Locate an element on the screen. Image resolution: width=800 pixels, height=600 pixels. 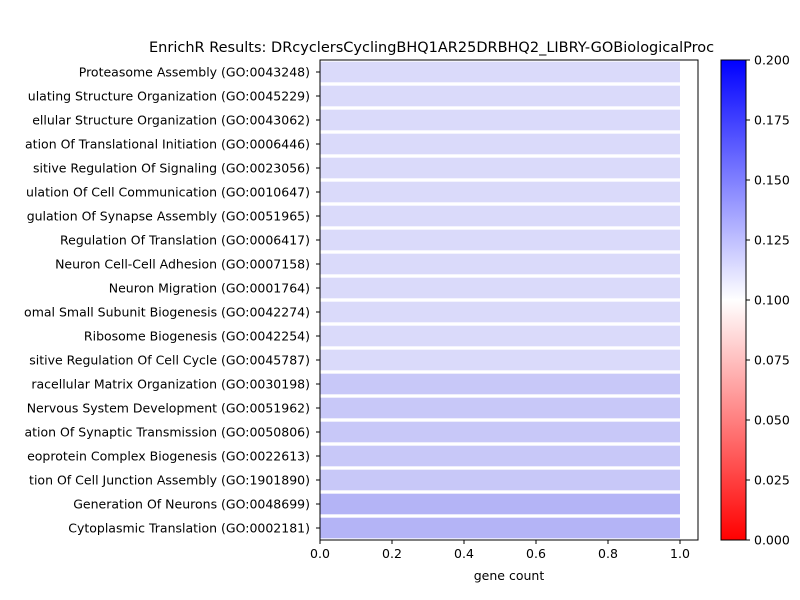
colorbar is located at coordinates (733, 300).